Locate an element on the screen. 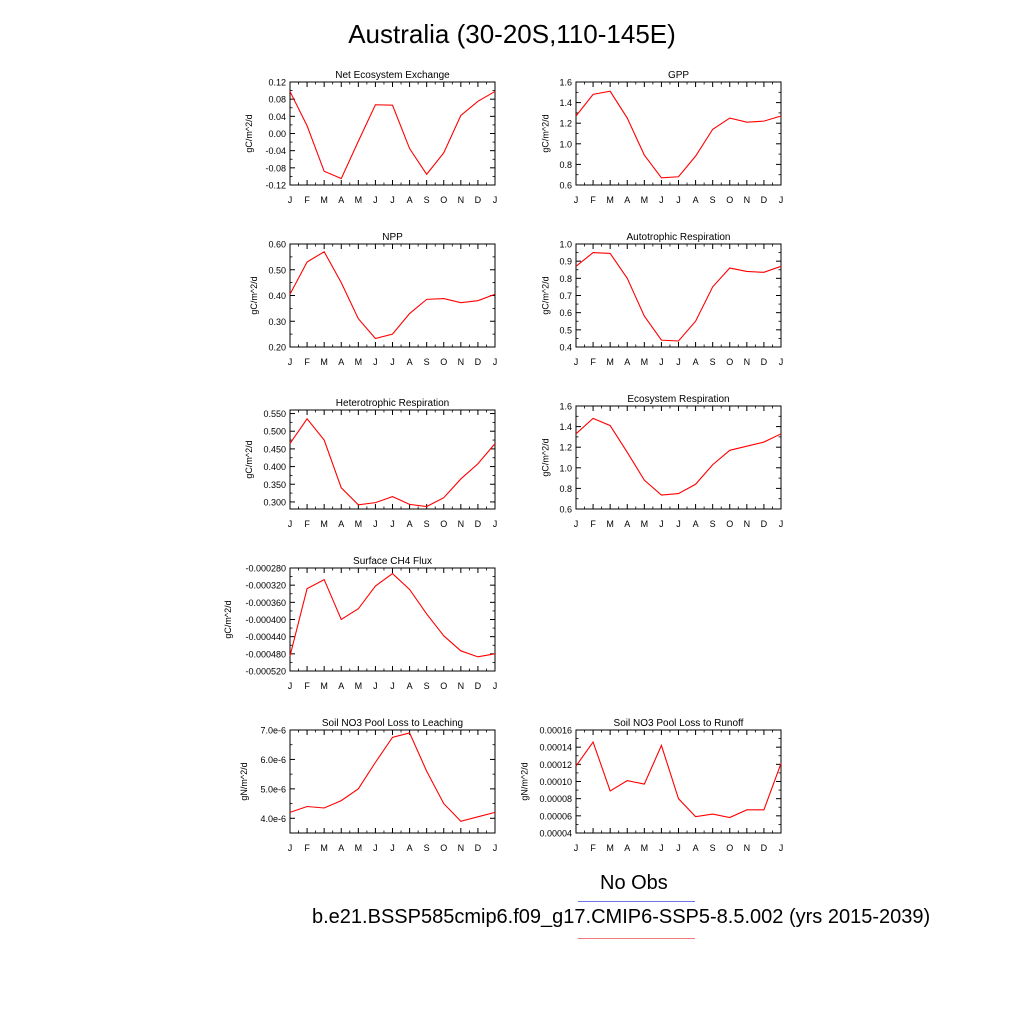 The height and width of the screenshot is (1024, 1024). y-tick-label: 0.04 is located at coordinates (277, 117).